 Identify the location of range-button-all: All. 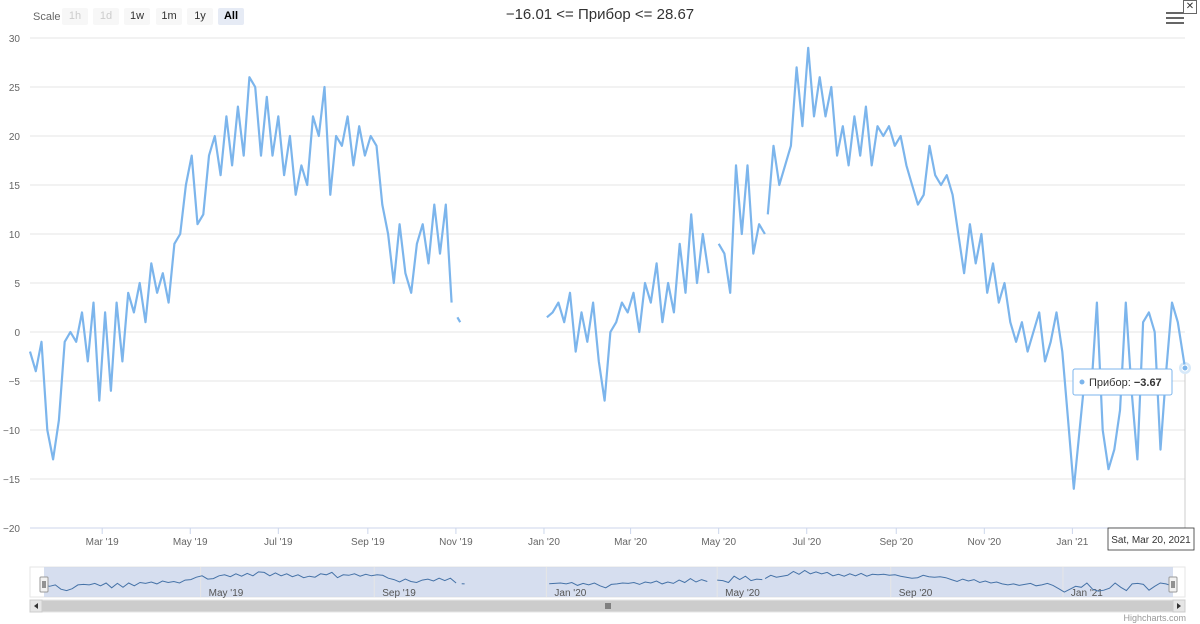
(231, 16).